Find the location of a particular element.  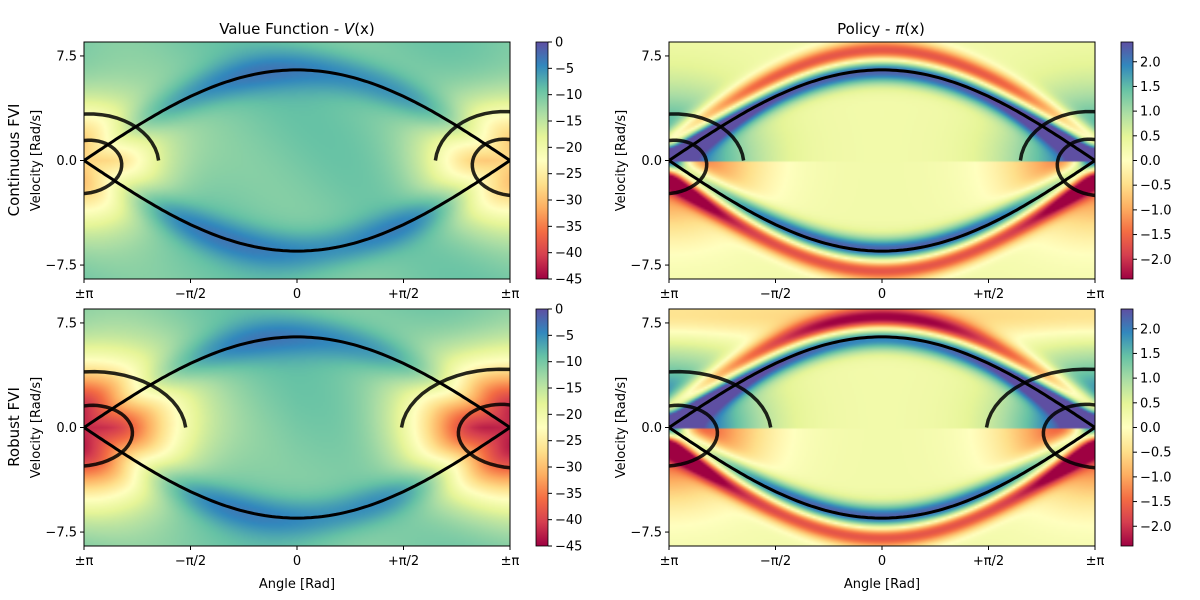

colorbar-tick-label: 1.5 is located at coordinates (1150, 354).